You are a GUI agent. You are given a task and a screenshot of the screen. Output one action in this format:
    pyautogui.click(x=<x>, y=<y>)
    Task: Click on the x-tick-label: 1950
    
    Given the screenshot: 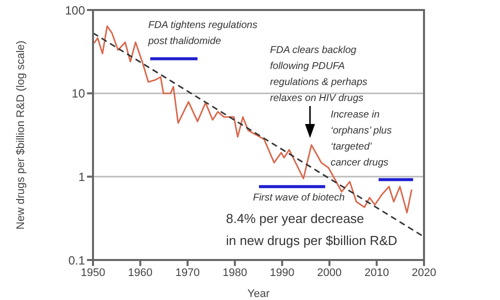 What is the action you would take?
    pyautogui.click(x=93, y=272)
    